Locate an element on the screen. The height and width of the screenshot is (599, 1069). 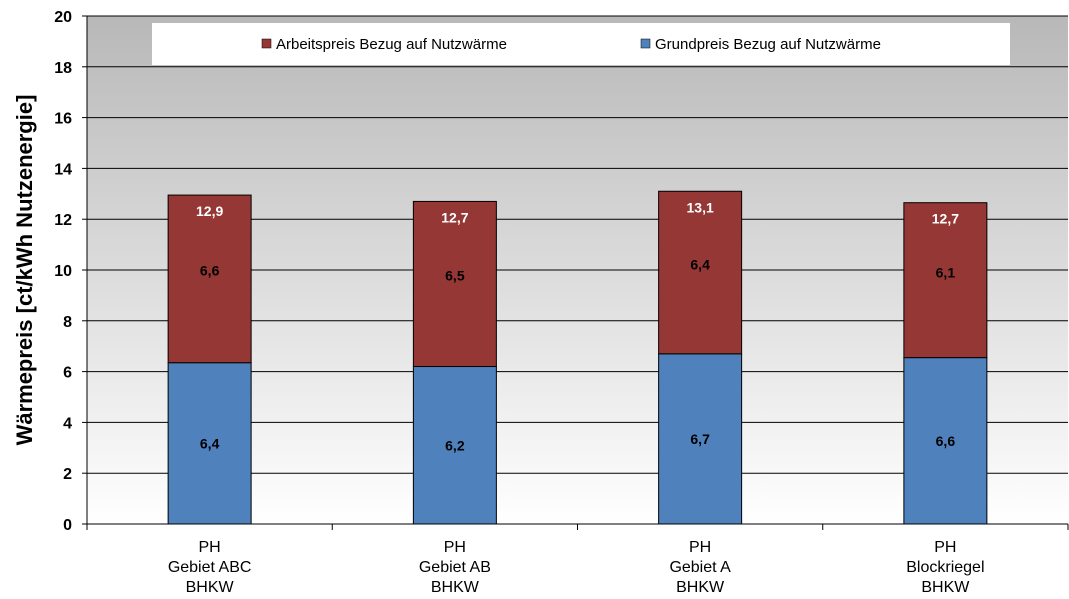
y-tick-label: 20 is located at coordinates (63, 17).